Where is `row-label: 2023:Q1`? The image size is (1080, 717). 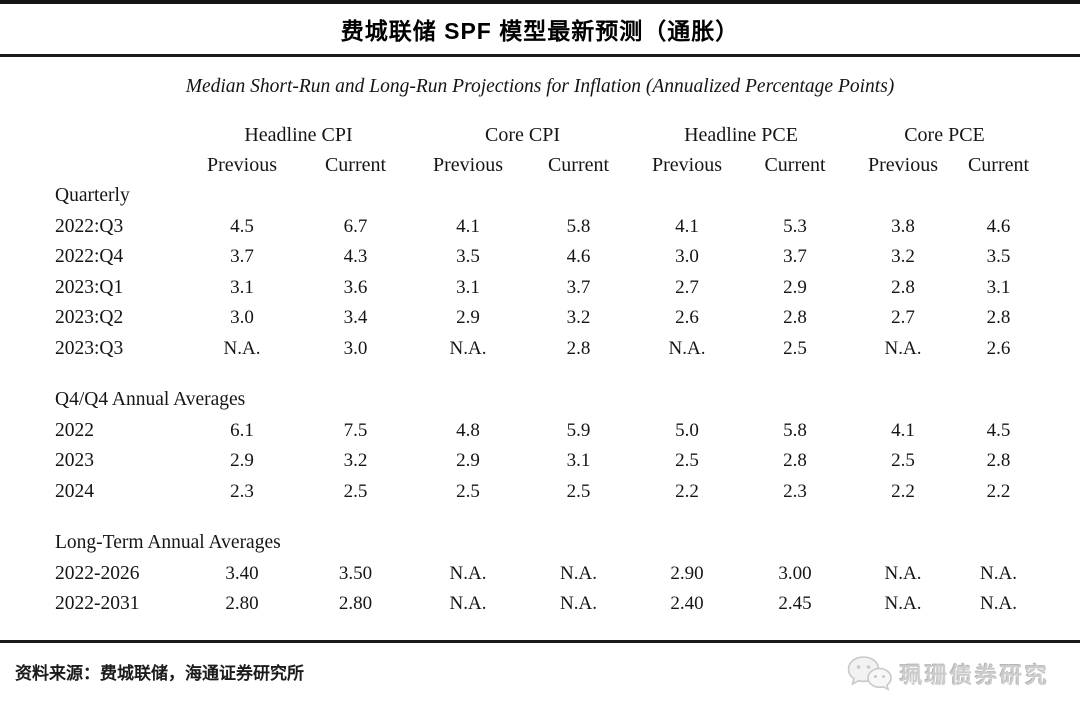
row-label: 2023:Q1 is located at coordinates (89, 287).